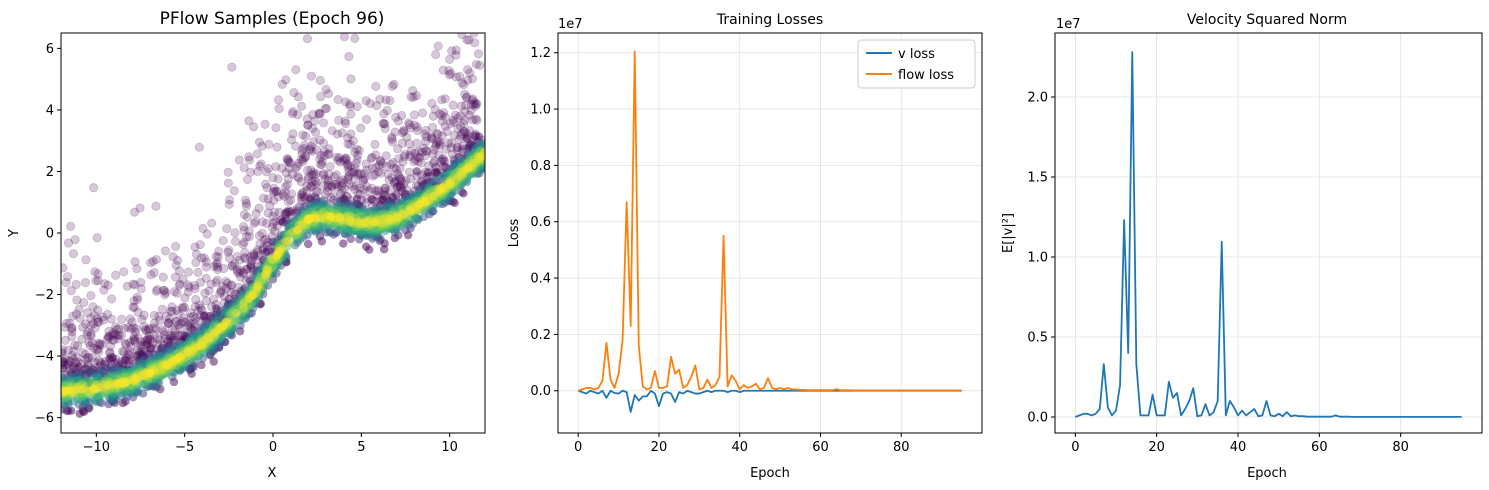 The width and height of the screenshot is (1489, 490). Describe the element at coordinates (1037, 418) in the screenshot. I see `y-tick-label: 0.0` at that location.